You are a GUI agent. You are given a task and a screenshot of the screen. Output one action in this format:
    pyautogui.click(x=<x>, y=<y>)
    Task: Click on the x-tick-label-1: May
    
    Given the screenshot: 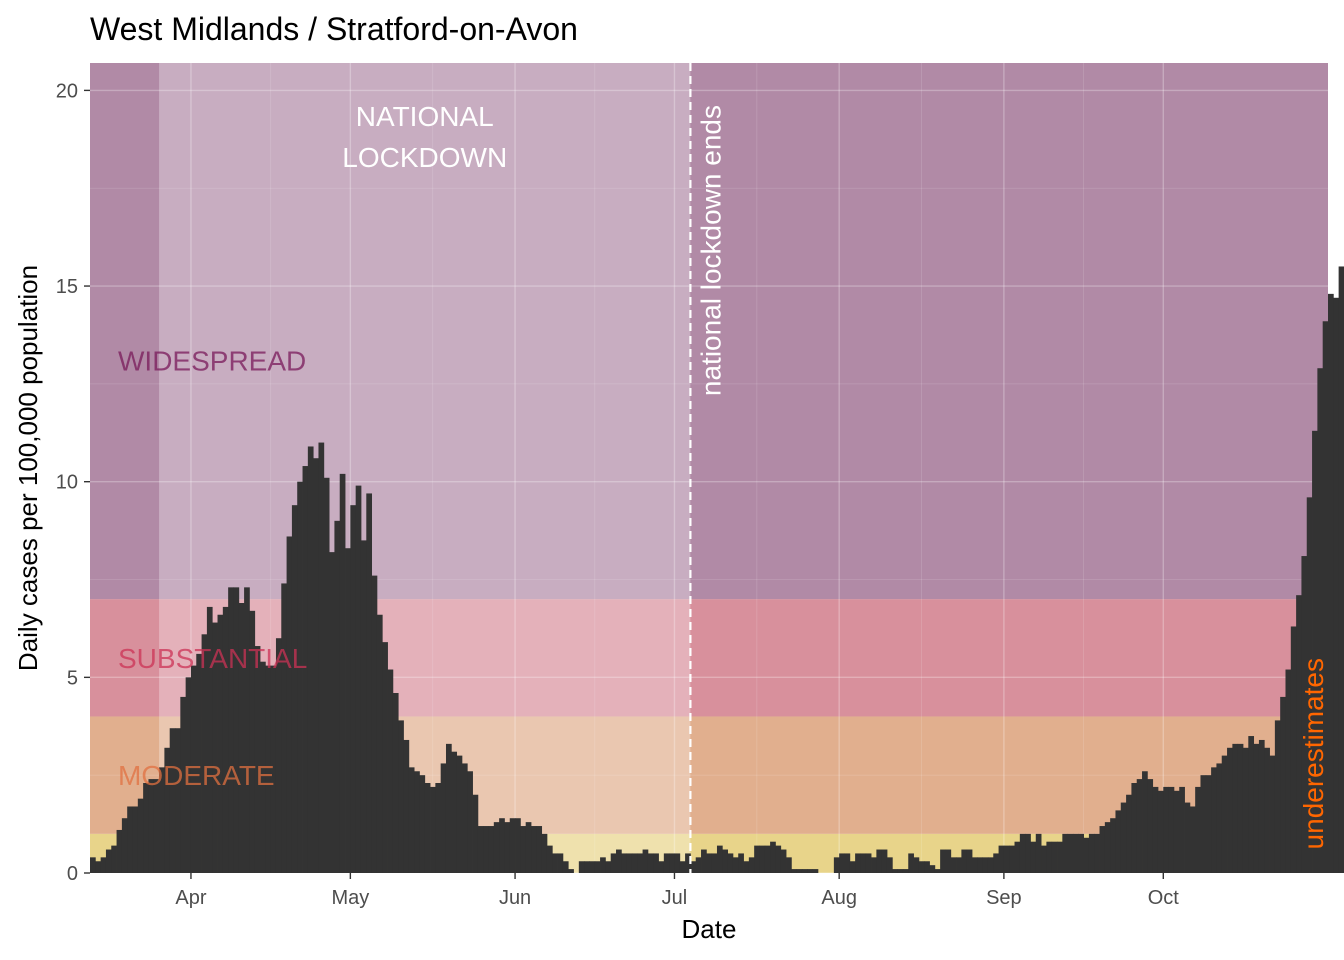 What is the action you would take?
    pyautogui.click(x=350, y=898)
    